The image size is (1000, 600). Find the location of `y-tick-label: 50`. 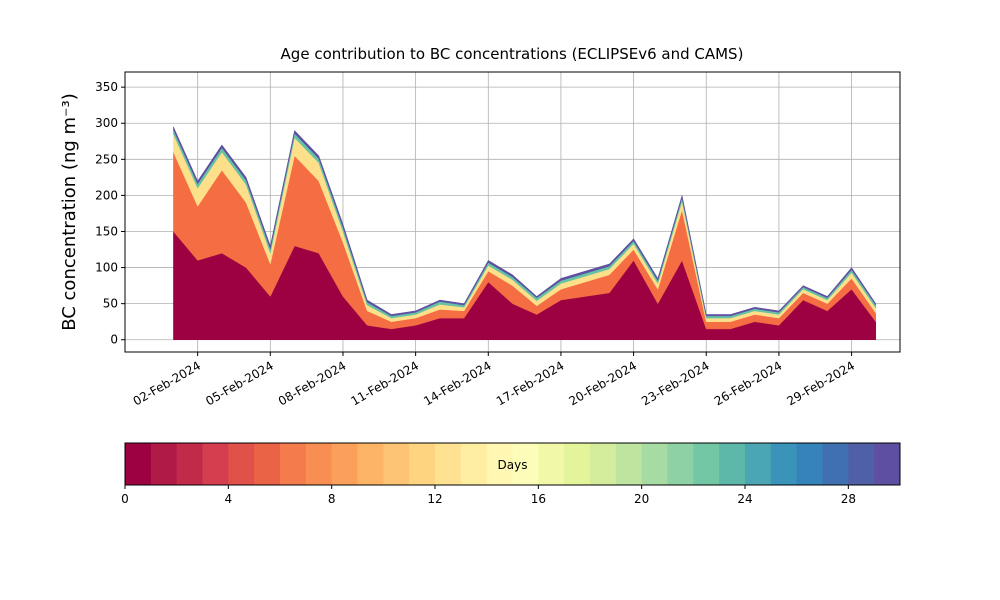

y-tick-label: 50 is located at coordinates (110, 304).